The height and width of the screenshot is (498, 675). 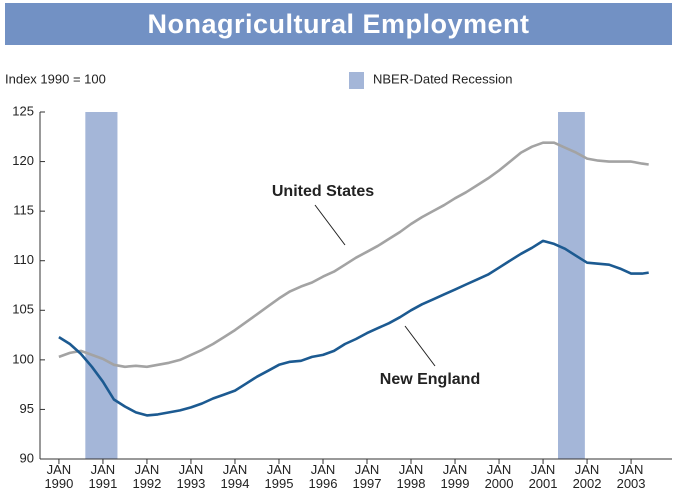 I want to click on x-tick-label: JAN 1992, so click(x=147, y=476).